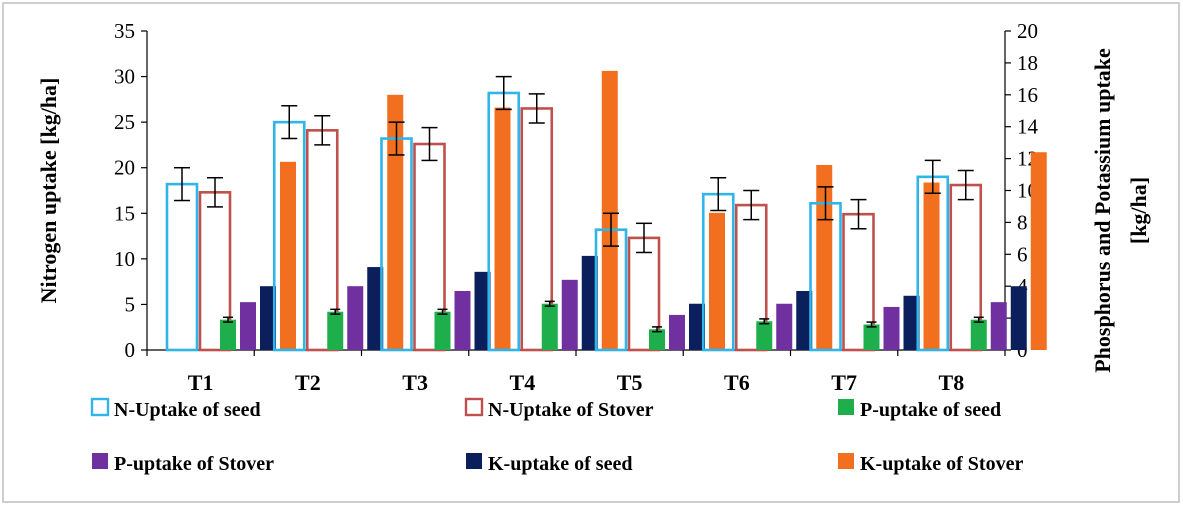  What do you see at coordinates (630, 382) in the screenshot?
I see `x-tick-label: T5` at bounding box center [630, 382].